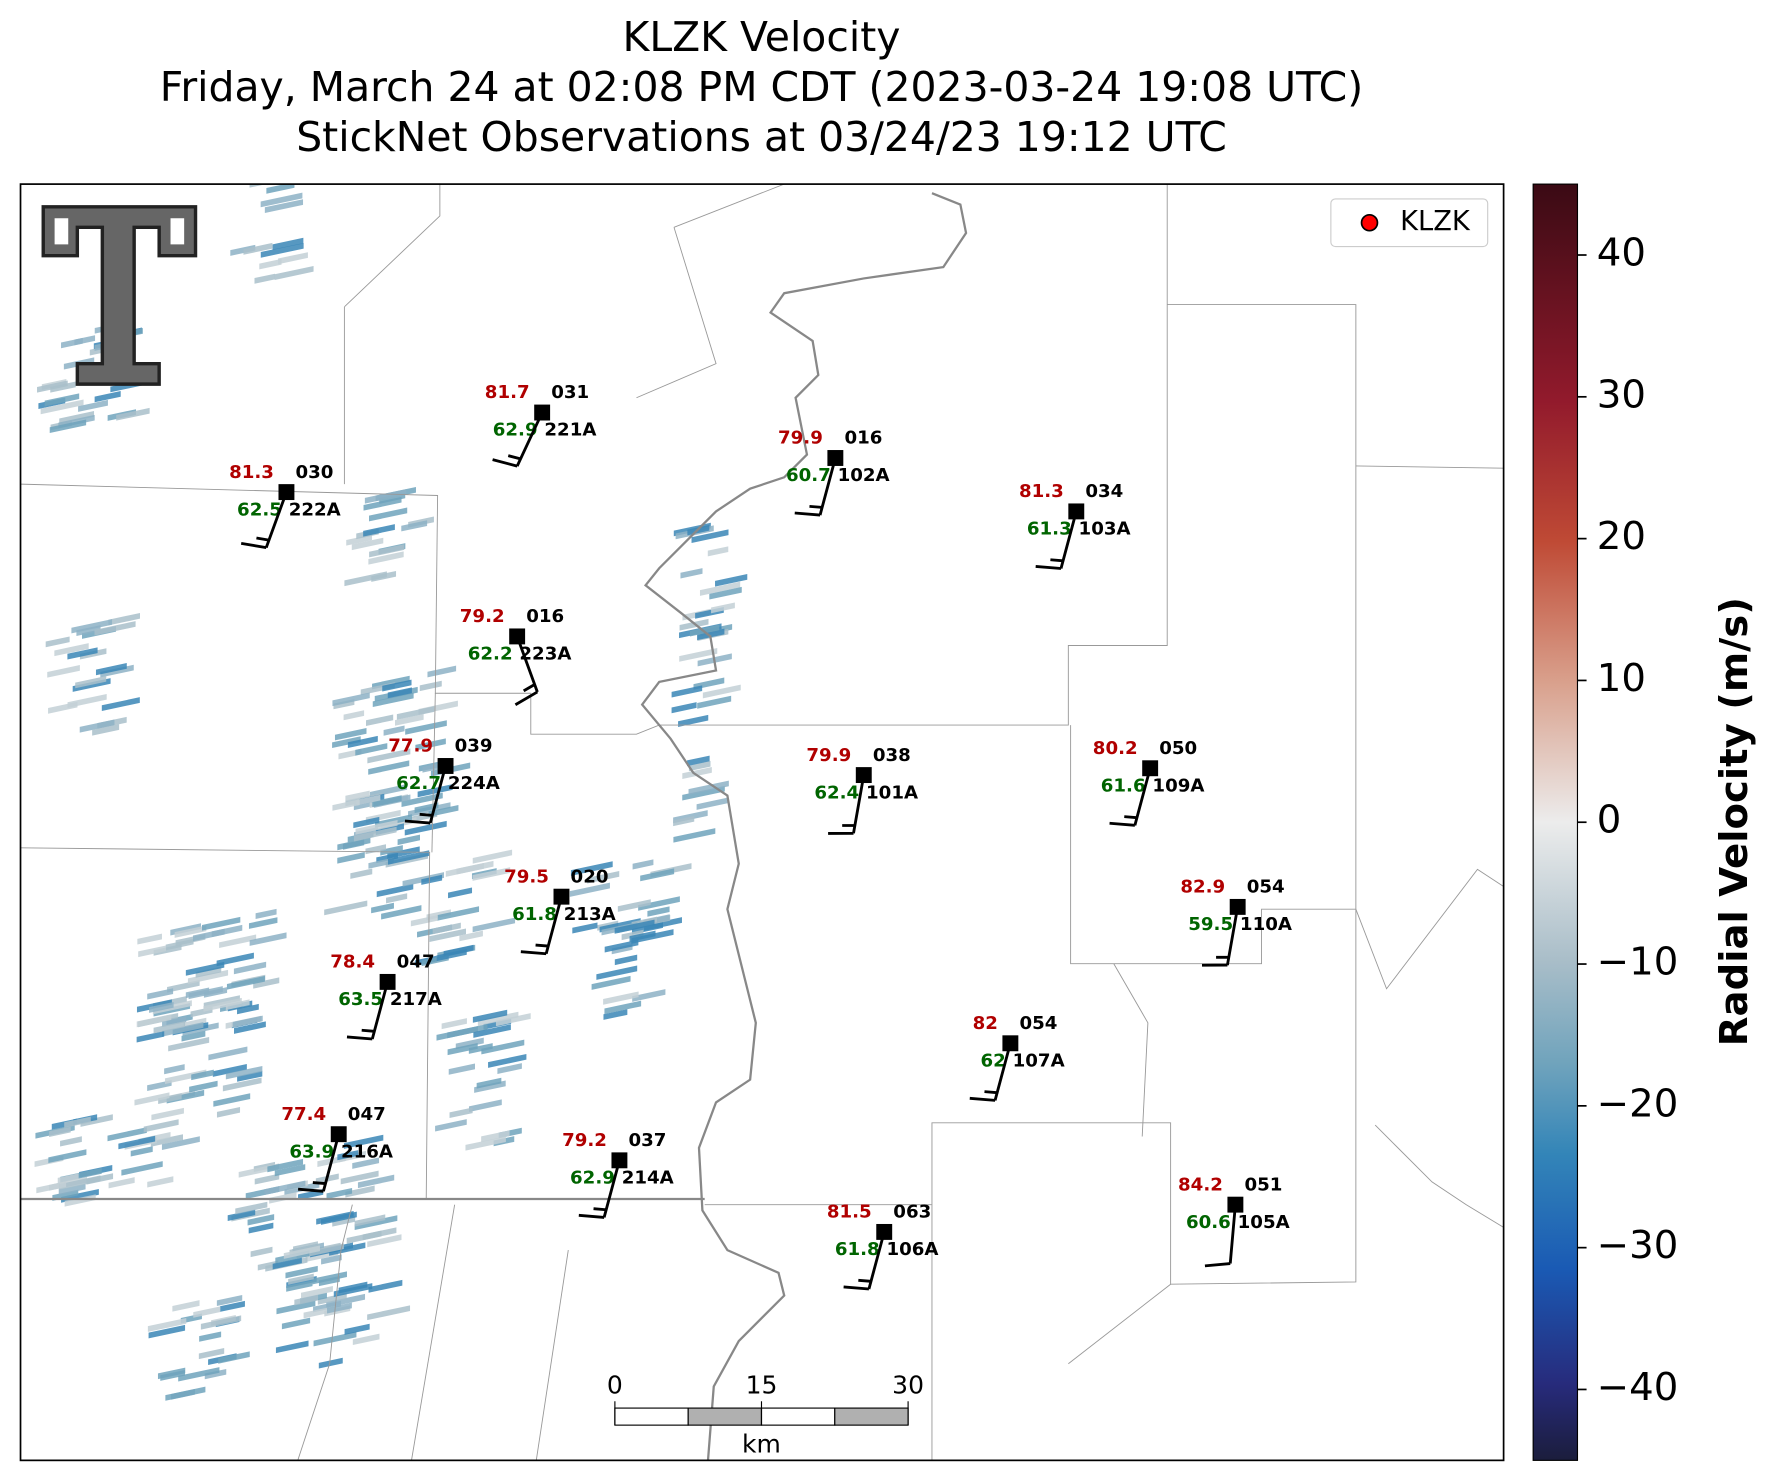  I want to click on legend, so click(1409, 223).